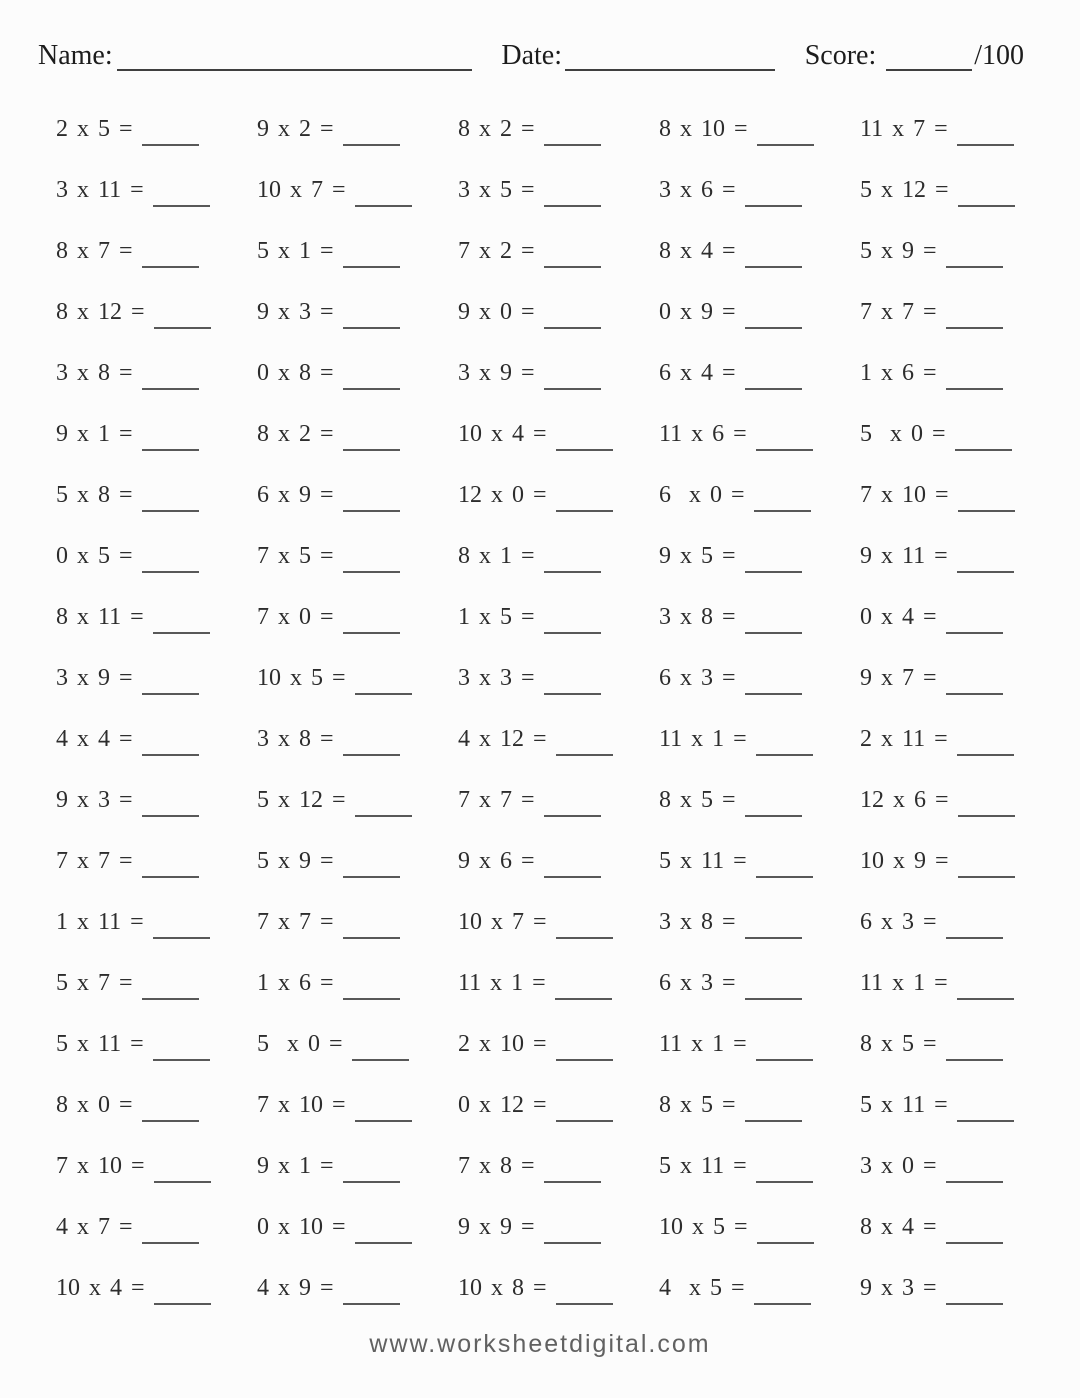 The width and height of the screenshot is (1080, 1398). I want to click on name-input-line, so click(294, 66).